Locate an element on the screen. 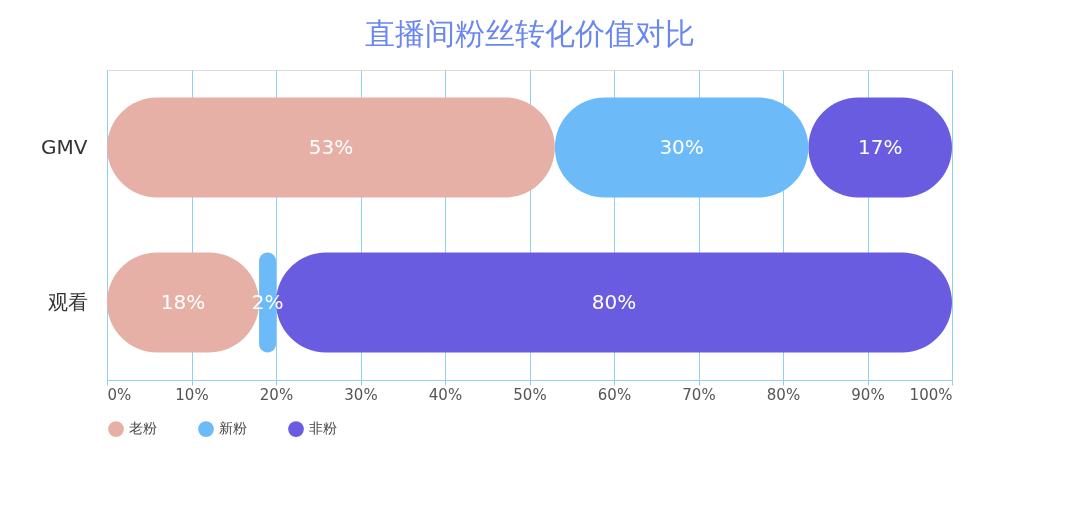 This screenshot has width=1080, height=526. data-label: 80% is located at coordinates (614, 301).